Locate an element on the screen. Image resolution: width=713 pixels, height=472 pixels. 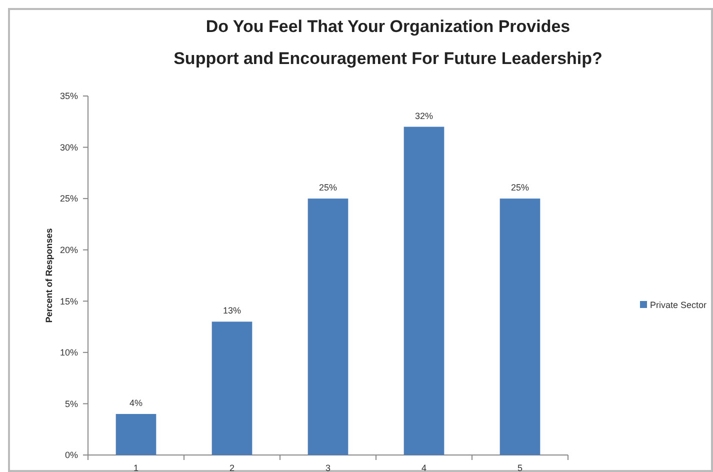
y-tick-label: 15% is located at coordinates (69, 301).